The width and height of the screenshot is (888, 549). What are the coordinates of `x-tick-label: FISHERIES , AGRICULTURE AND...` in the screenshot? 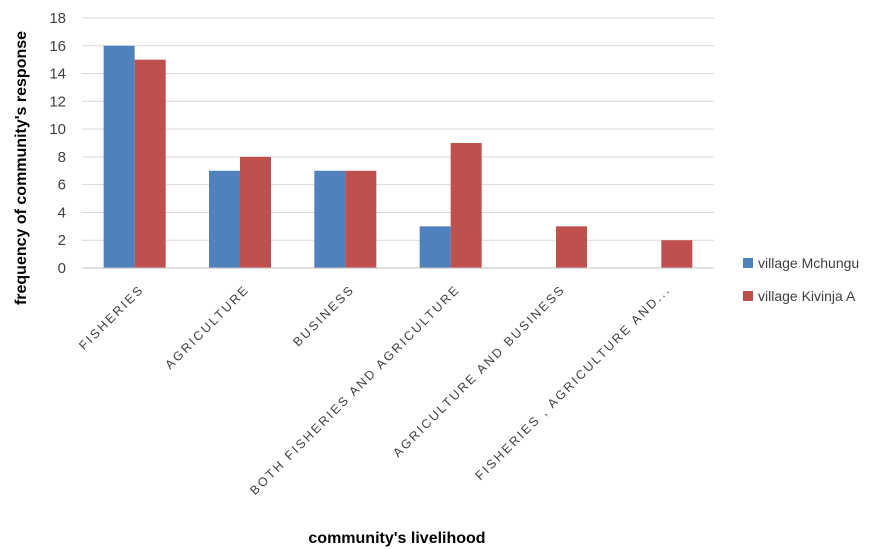 It's located at (573, 382).